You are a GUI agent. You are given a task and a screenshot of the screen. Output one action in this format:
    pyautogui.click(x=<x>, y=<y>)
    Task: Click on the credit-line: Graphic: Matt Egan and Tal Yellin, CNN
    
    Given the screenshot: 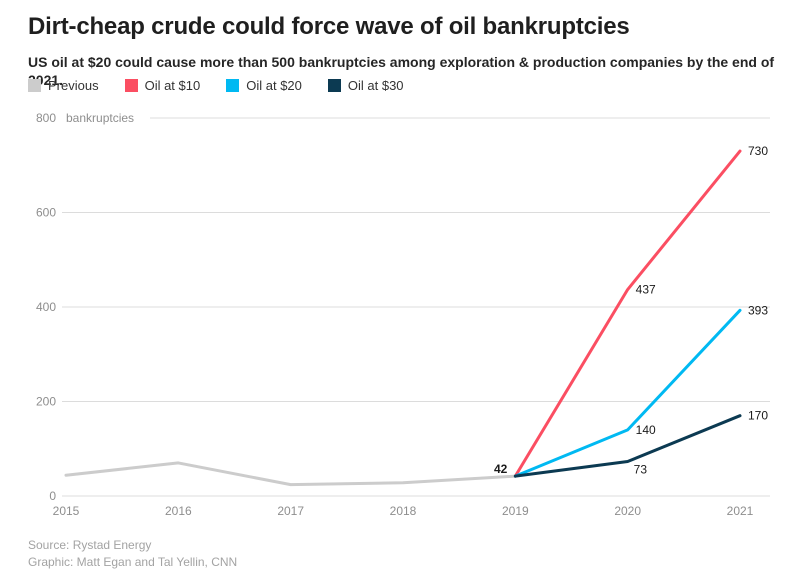 What is the action you would take?
    pyautogui.click(x=133, y=562)
    